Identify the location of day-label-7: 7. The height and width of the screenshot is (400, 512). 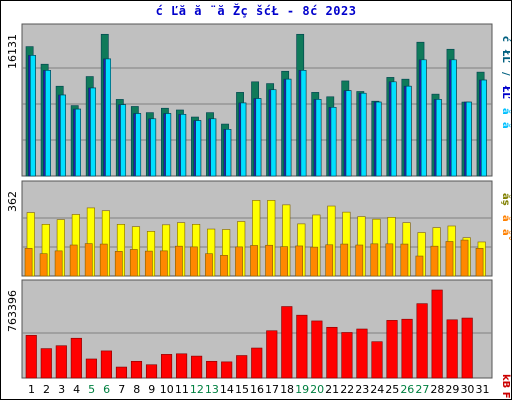
(121, 389).